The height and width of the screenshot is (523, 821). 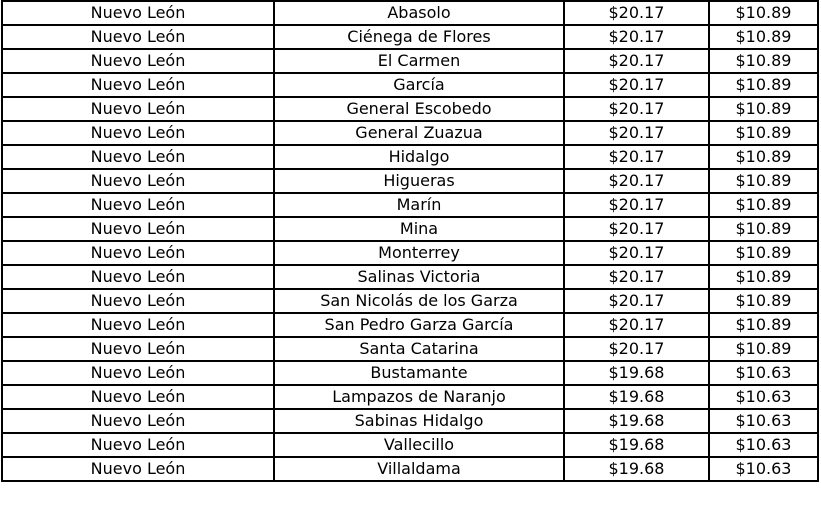 What do you see at coordinates (419, 301) in the screenshot?
I see `municipality-cell: San Nicolás de los Garza` at bounding box center [419, 301].